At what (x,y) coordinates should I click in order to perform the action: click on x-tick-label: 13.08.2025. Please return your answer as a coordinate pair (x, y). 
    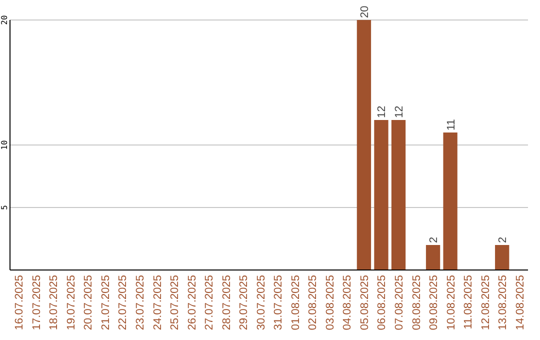
    Looking at the image, I should click on (503, 302).